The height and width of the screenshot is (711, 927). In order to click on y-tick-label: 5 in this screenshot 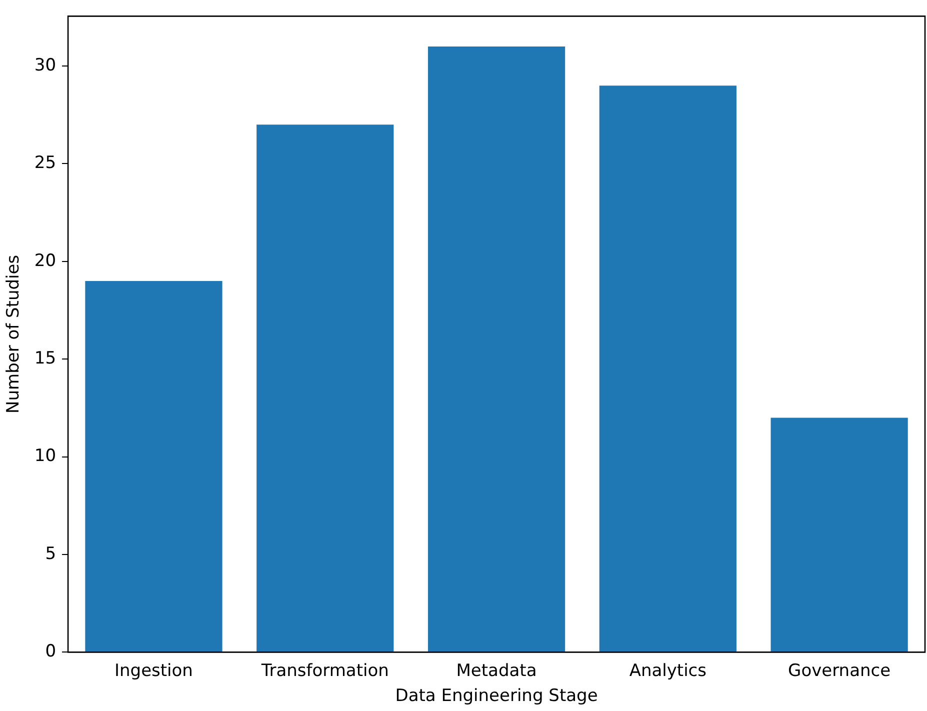, I will do `click(50, 554)`.